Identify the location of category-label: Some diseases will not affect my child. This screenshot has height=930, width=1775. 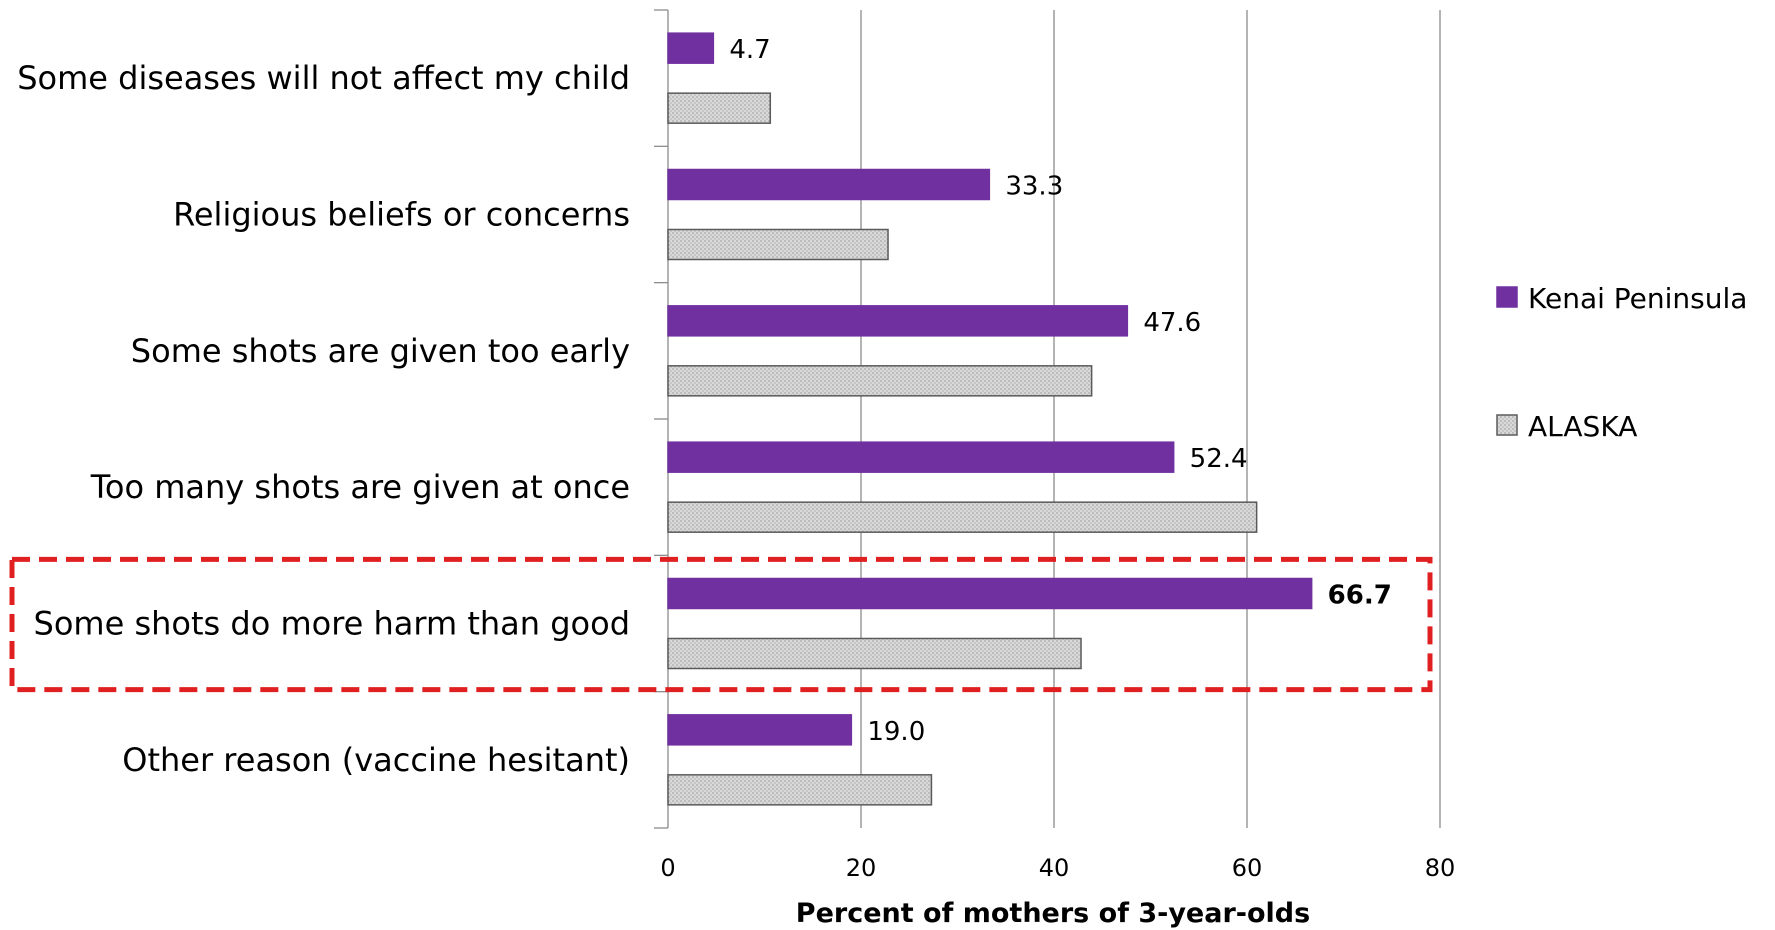
(323, 78).